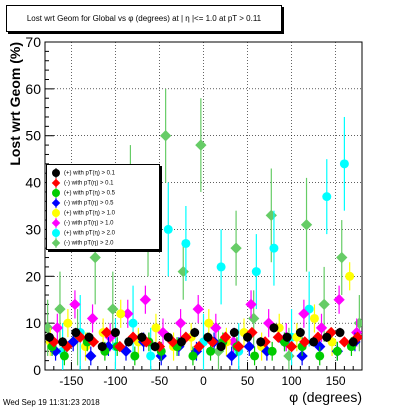 This screenshot has height=412, width=400. I want to click on footer-timestamp: Wed Sep 19 11:31:23 2018, so click(51, 402).